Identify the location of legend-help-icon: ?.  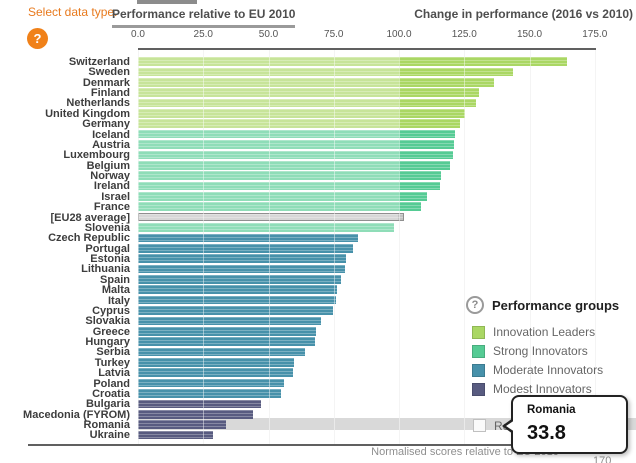
(475, 305).